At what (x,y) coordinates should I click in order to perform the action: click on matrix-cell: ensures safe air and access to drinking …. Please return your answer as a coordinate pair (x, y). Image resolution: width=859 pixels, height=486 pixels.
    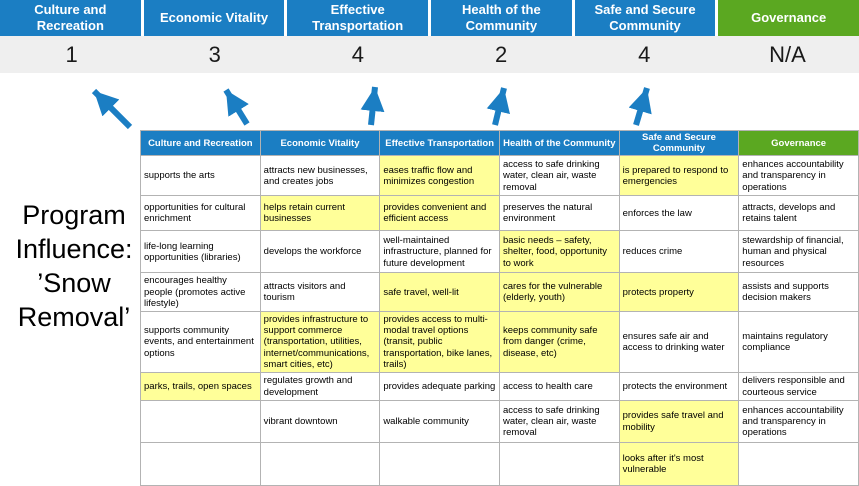
    Looking at the image, I should click on (679, 342).